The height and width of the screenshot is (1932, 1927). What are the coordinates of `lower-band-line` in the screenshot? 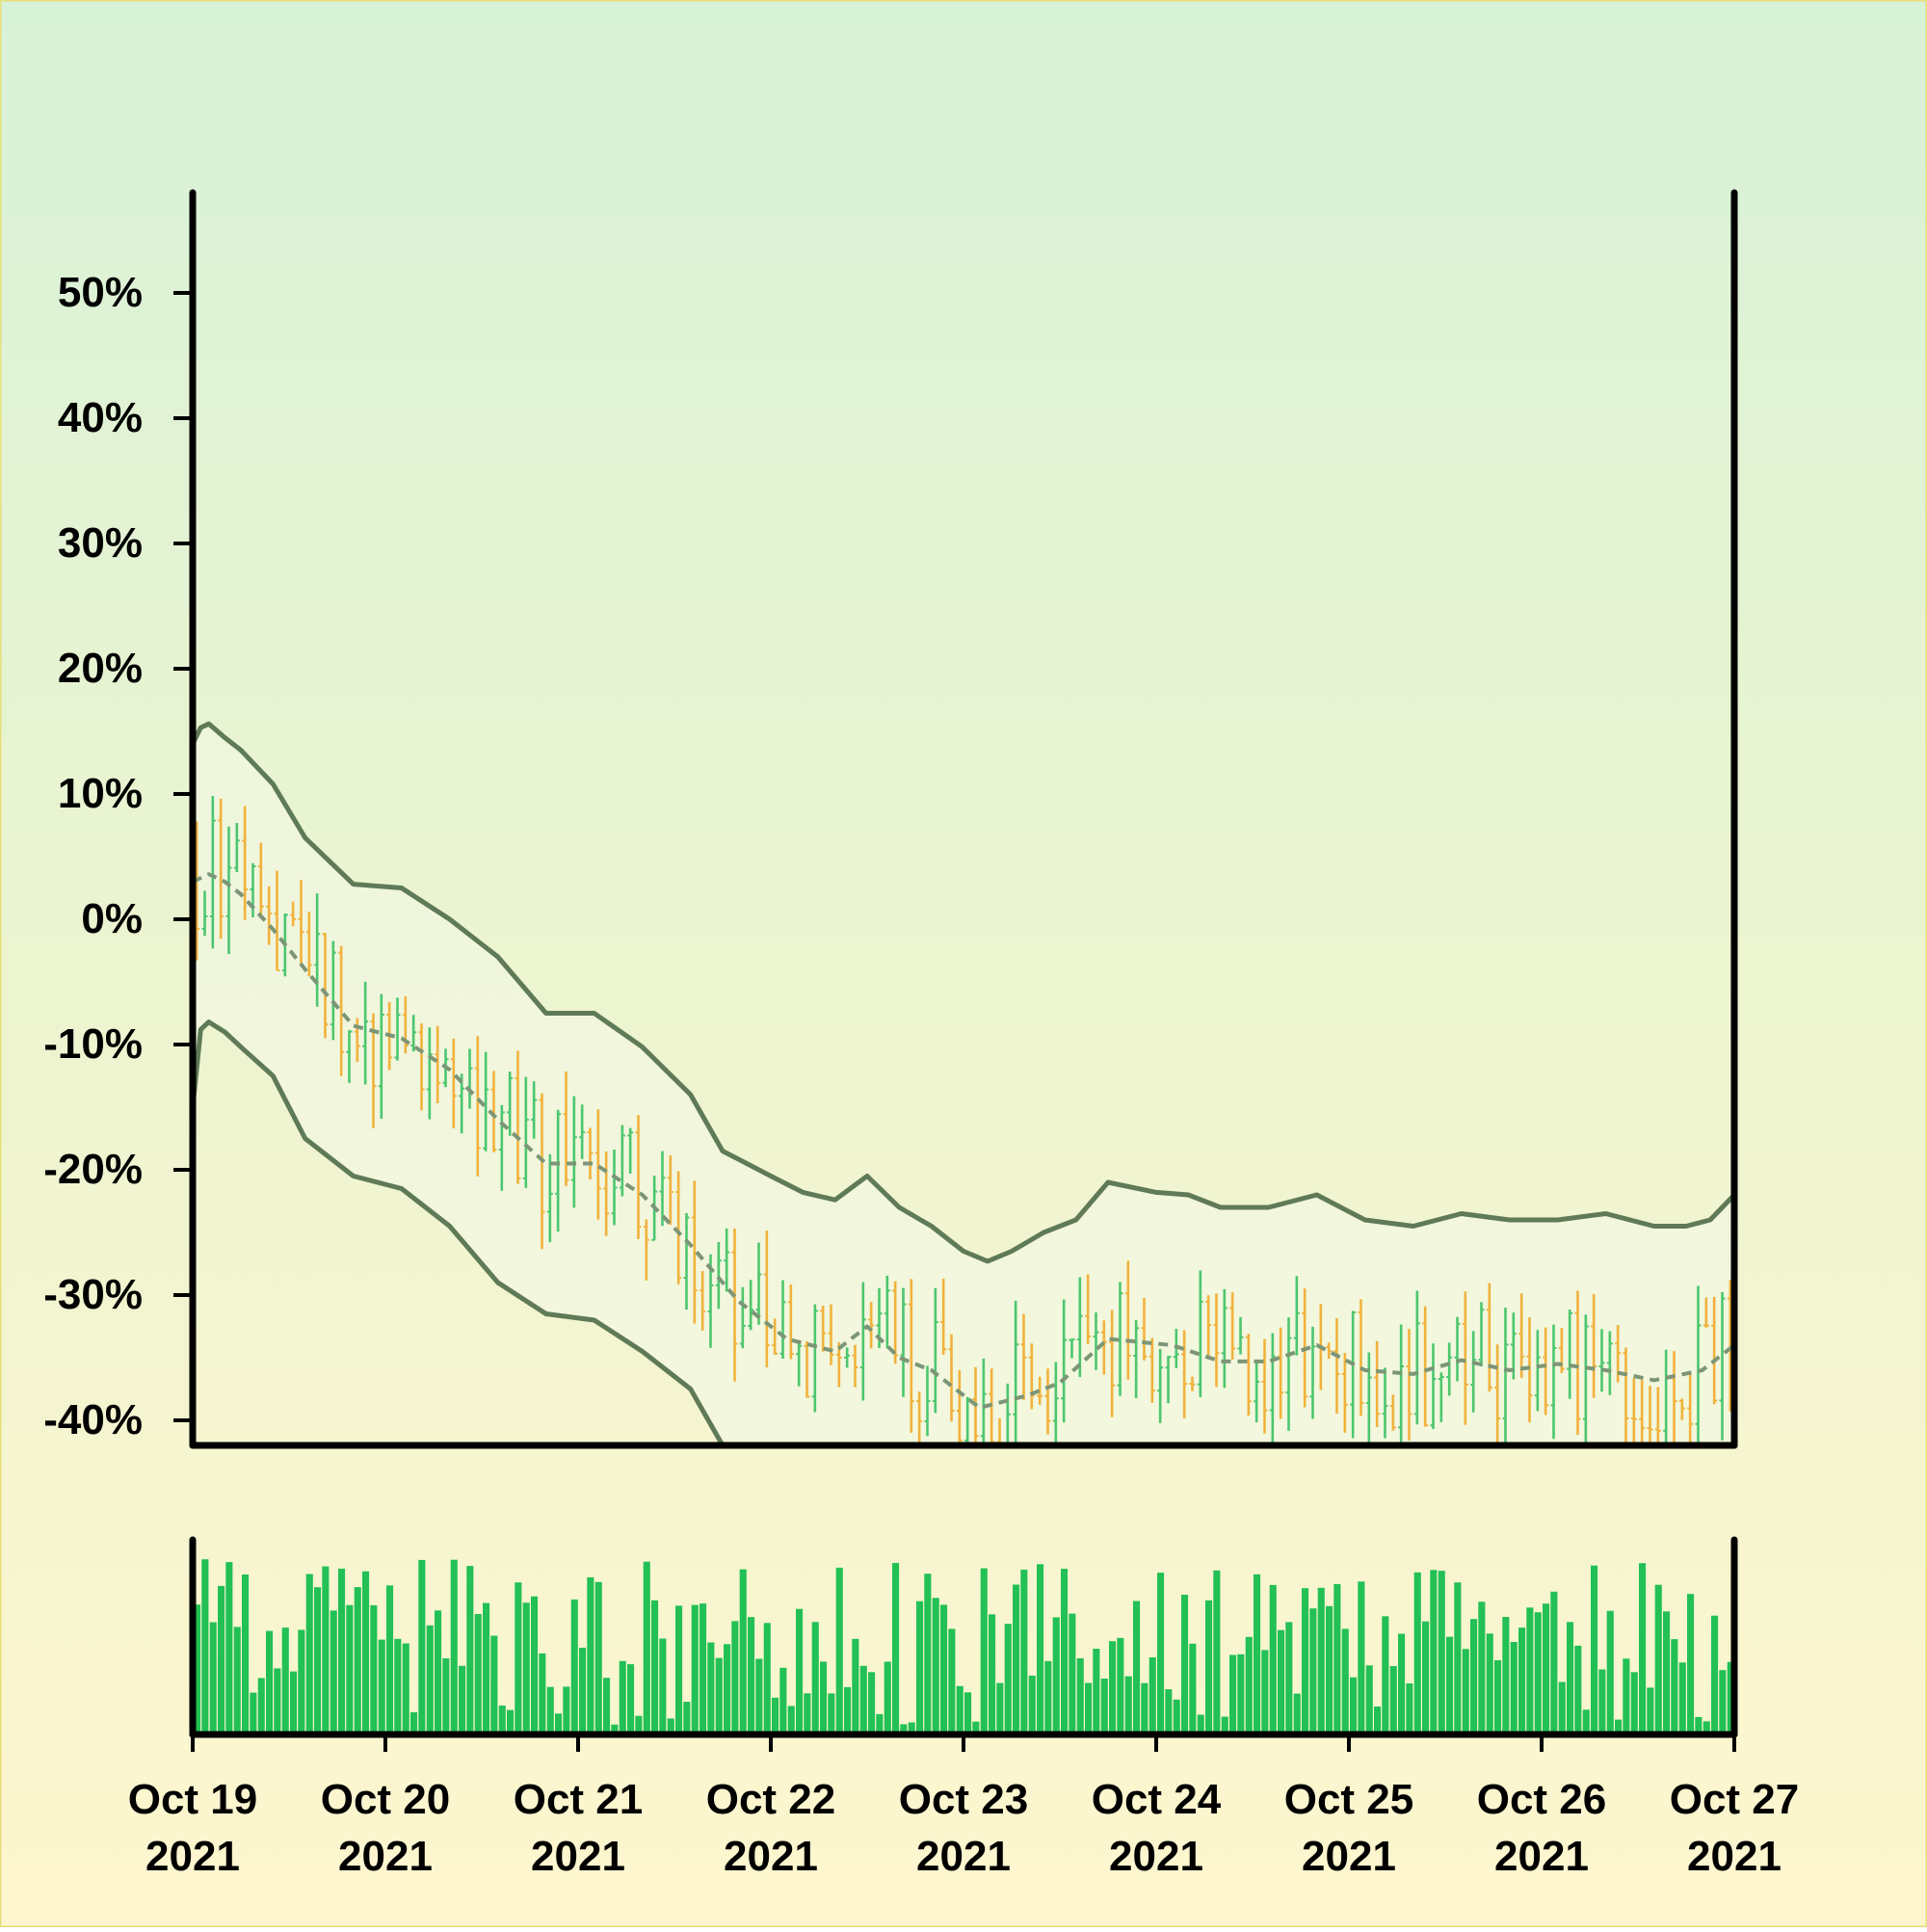 It's located at (458, 1233).